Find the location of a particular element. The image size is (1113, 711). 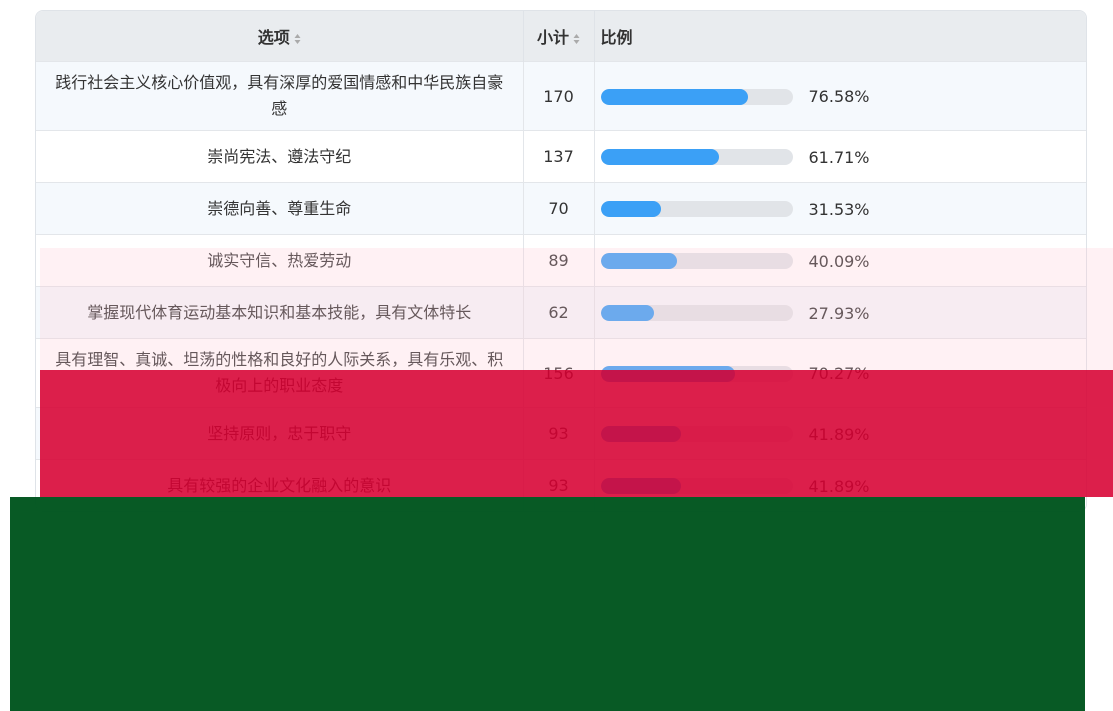

table-row: 崇德向善、尊重生命 70 31.53% is located at coordinates (561, 208).